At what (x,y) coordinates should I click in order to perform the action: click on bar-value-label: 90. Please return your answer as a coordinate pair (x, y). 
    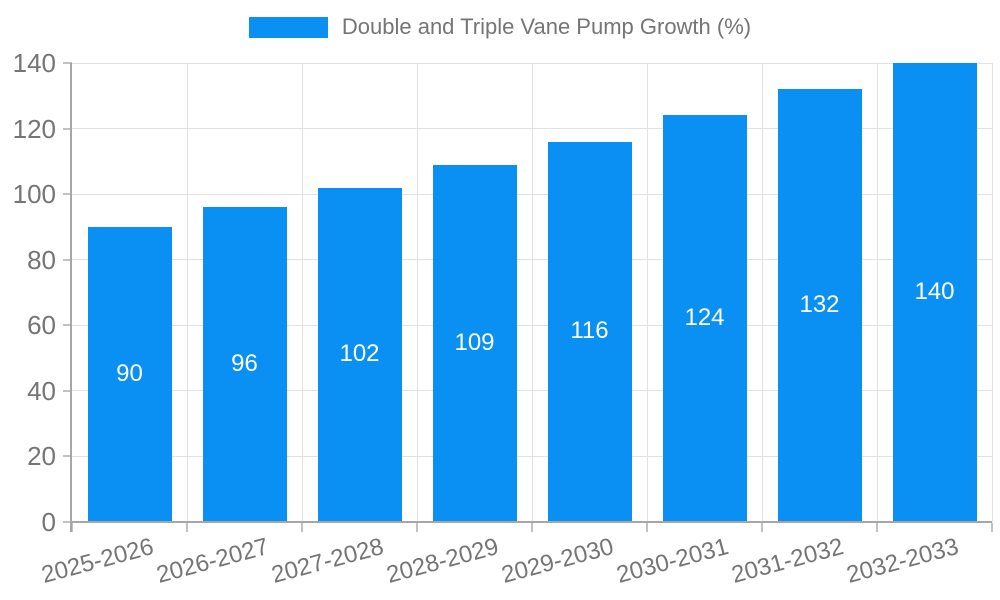
    Looking at the image, I should click on (129, 373).